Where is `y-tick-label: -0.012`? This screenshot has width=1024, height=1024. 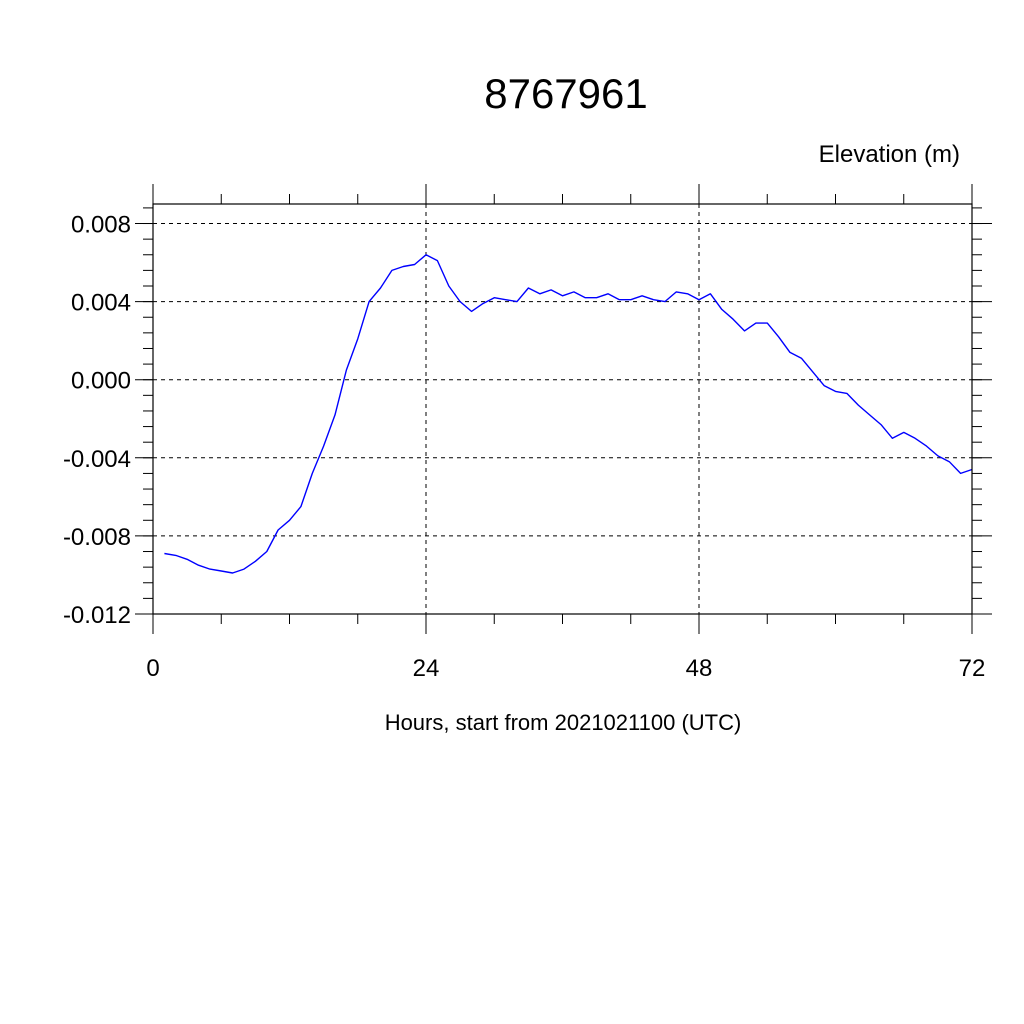
y-tick-label: -0.012 is located at coordinates (97, 615).